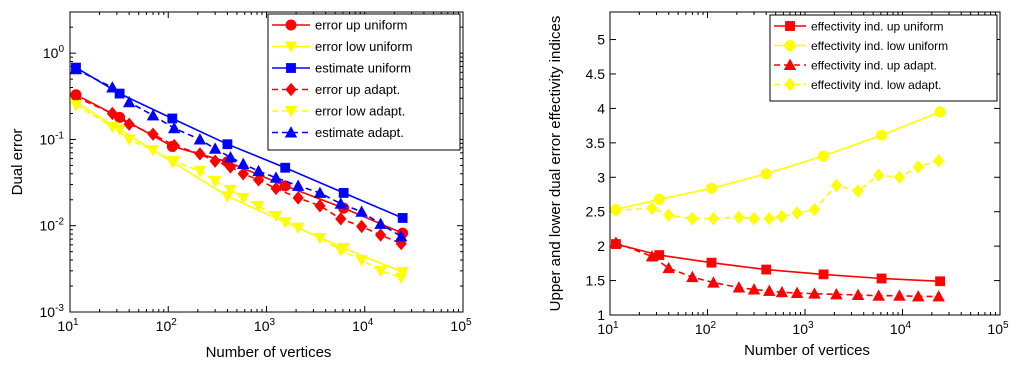  Describe the element at coordinates (17, 162) in the screenshot. I see `y-axis-label: Dual error` at that location.